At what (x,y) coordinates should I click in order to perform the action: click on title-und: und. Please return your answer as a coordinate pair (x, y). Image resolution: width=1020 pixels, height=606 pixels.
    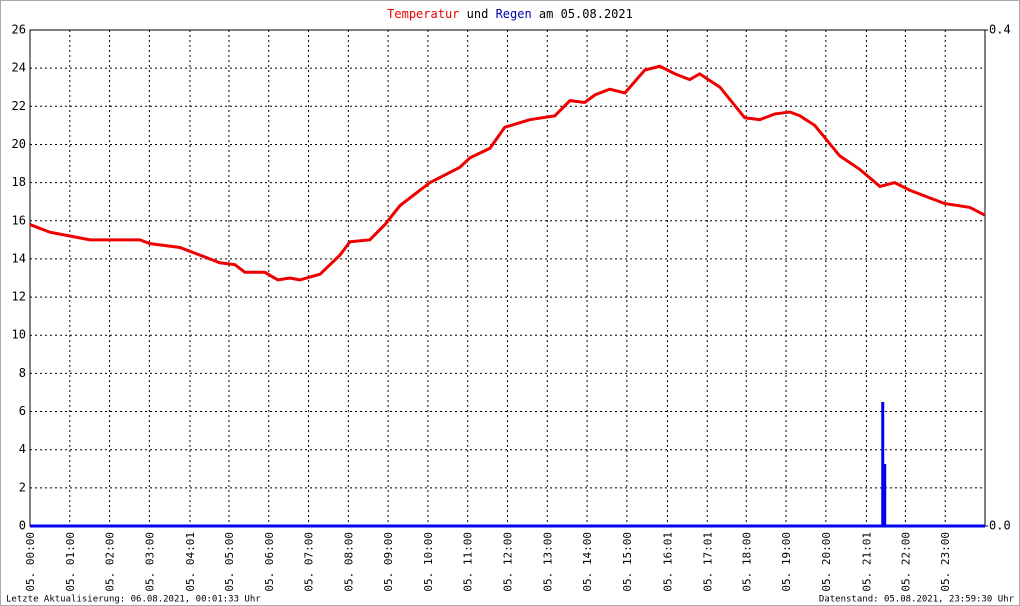
    Looking at the image, I should click on (478, 14).